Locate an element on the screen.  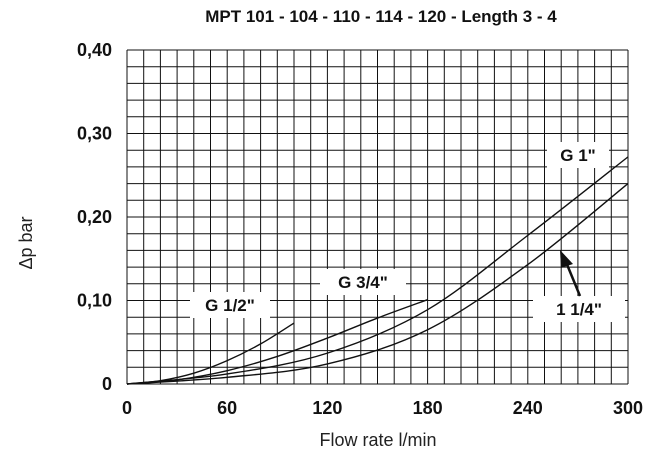
y-tick-labels: 0 0,10 0,20 0,30 0,40 is located at coordinates (94, 217).